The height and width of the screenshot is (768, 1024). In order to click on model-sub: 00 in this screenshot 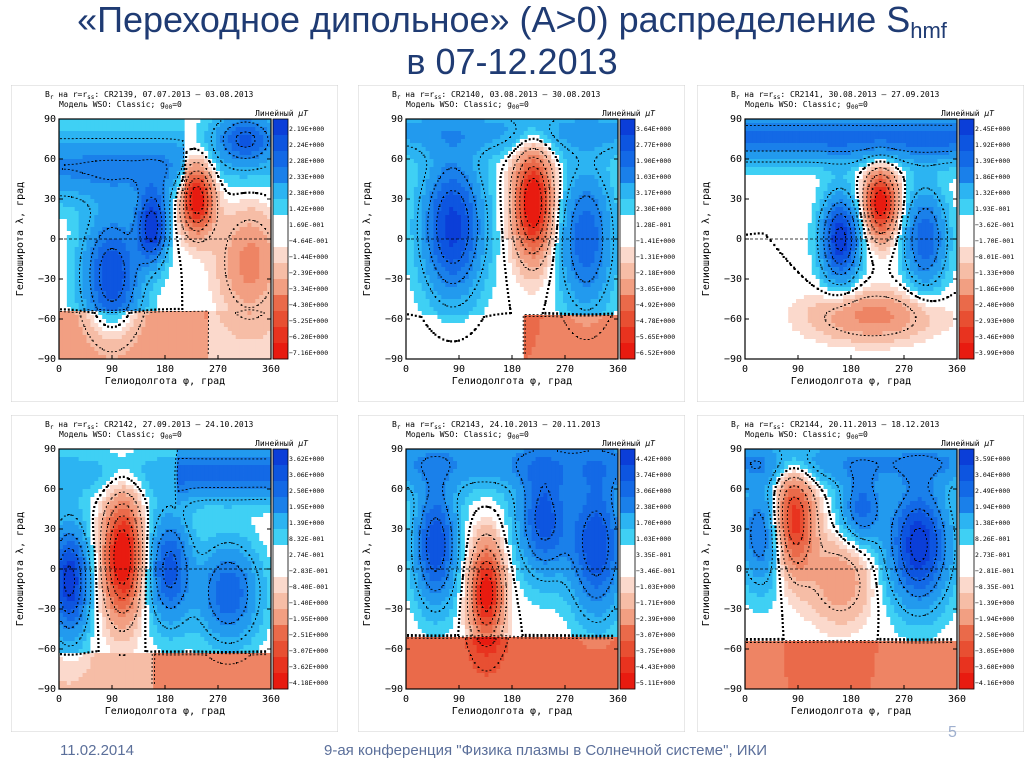, I will do `click(516, 107)`.